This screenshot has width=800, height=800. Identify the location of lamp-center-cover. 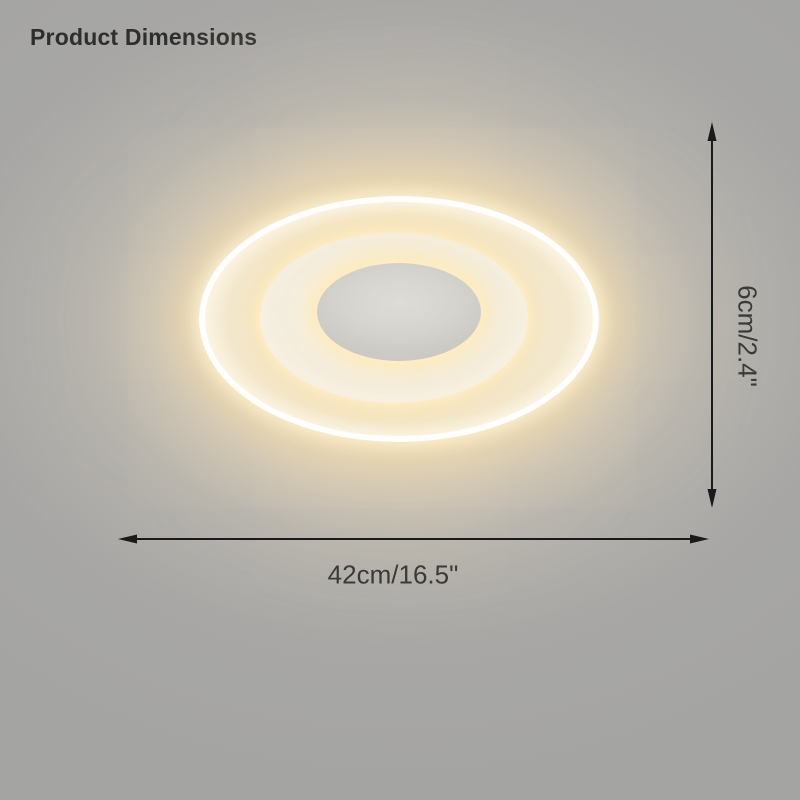
(399, 312).